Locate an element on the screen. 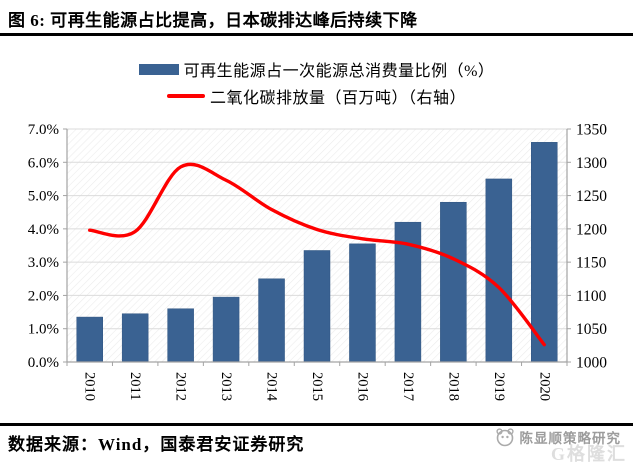 The height and width of the screenshot is (467, 633). right-axis-label: 1200 is located at coordinates (591, 229).